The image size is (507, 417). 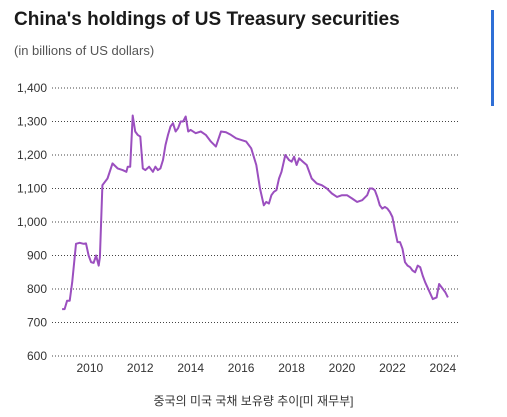 I want to click on y-tick-label: 1,100, so click(x=32, y=189).